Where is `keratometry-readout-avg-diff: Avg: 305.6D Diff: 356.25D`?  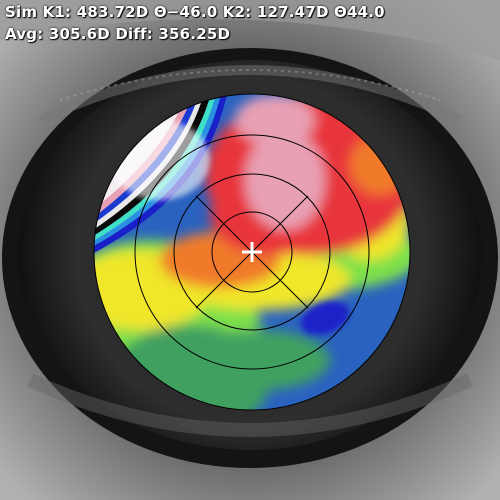 keratometry-readout-avg-diff: Avg: 305.6D Diff: 356.25D is located at coordinates (118, 34).